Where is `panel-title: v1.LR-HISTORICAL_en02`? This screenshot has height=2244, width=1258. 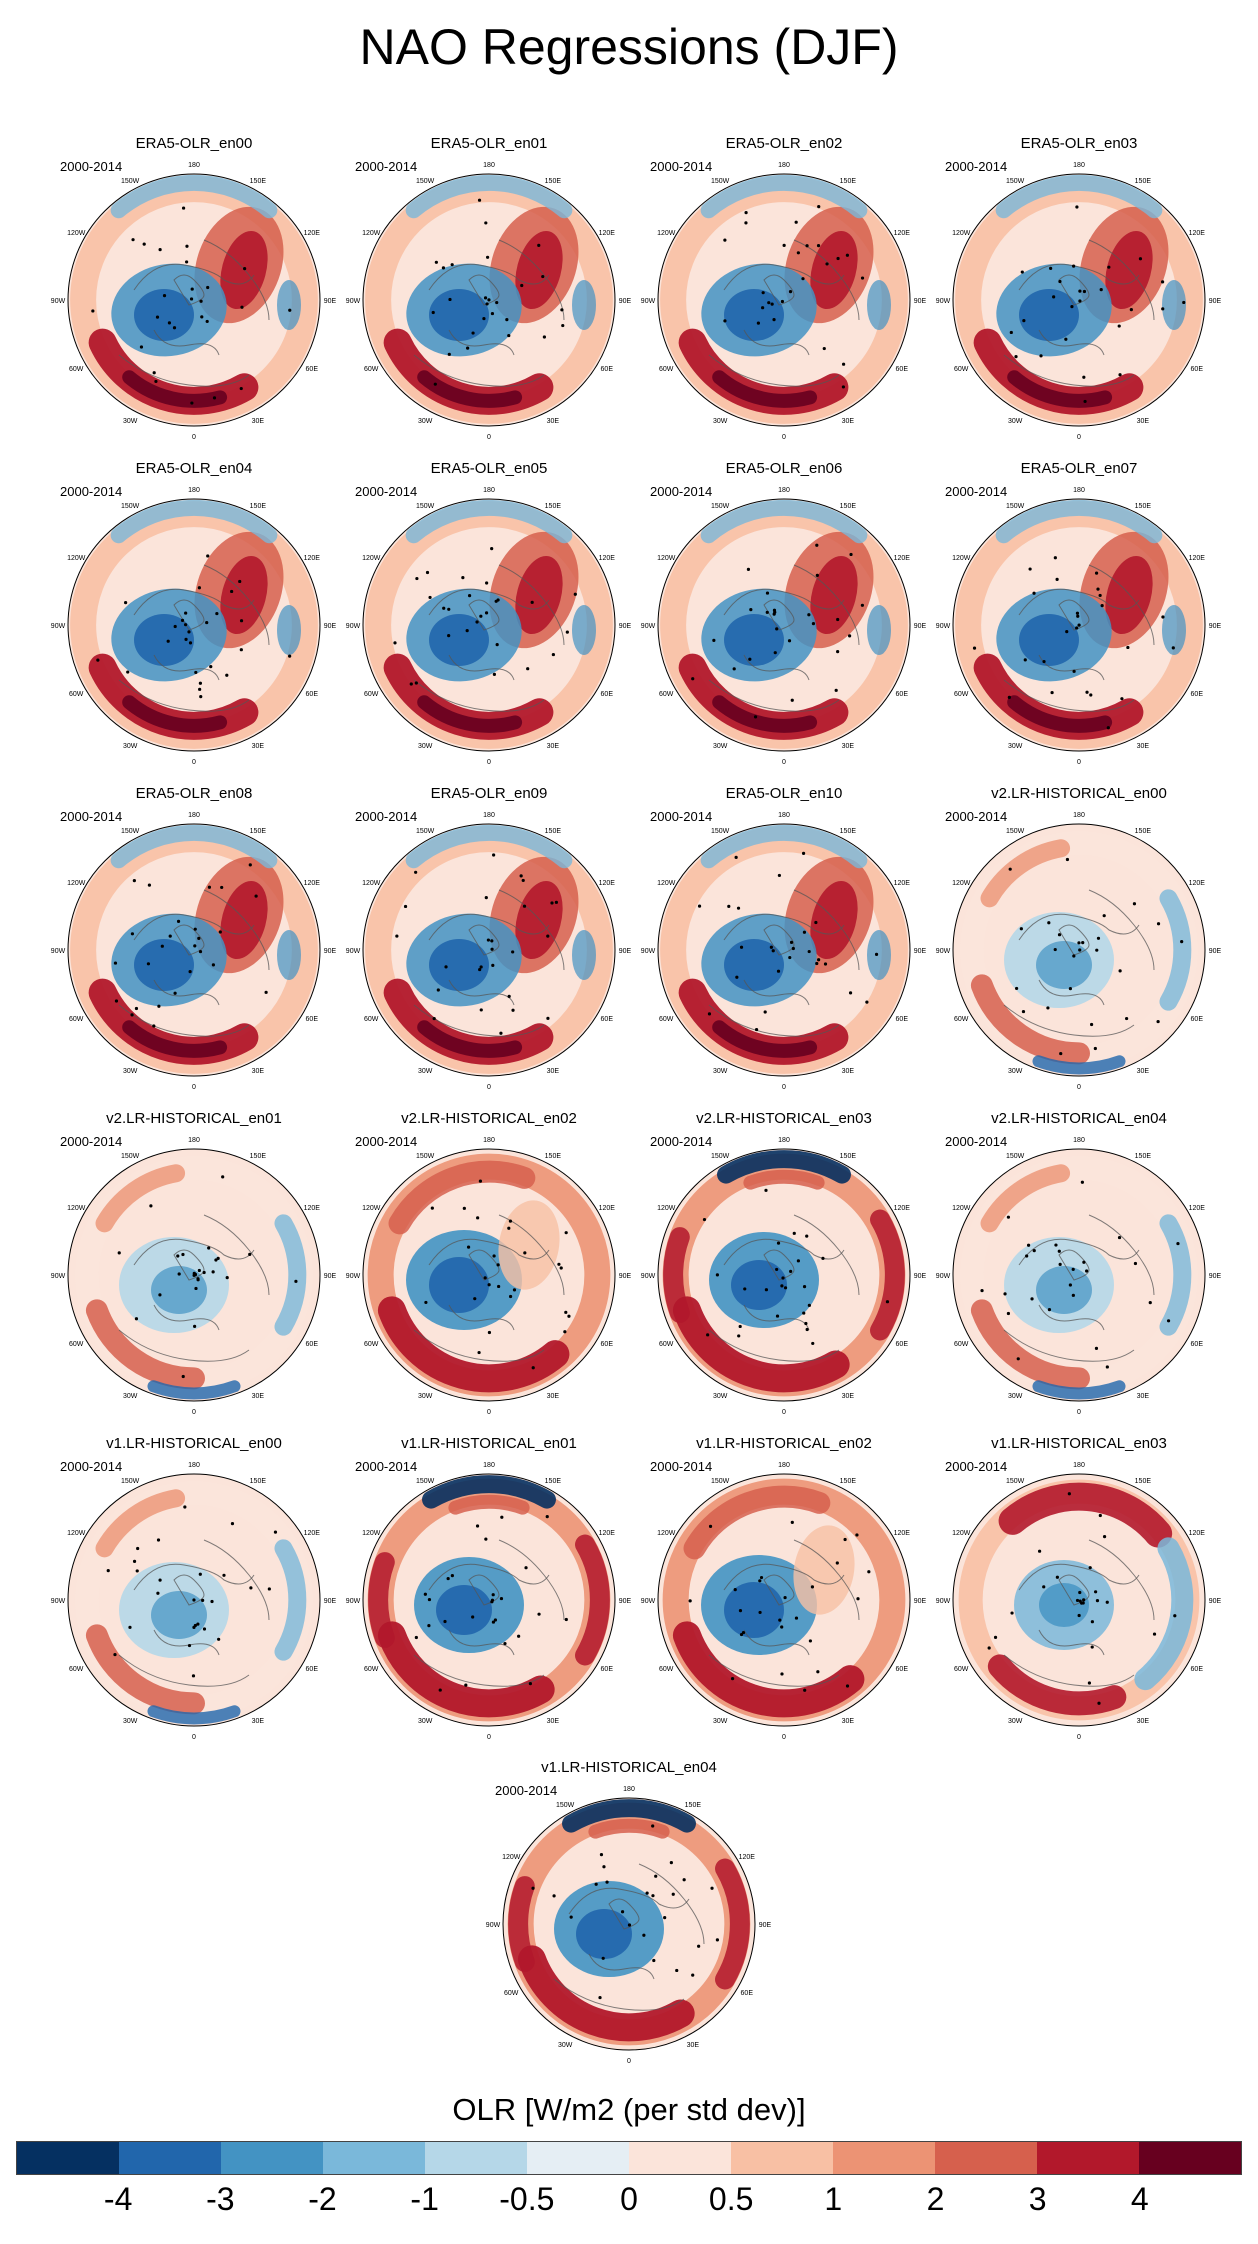
panel-title: v1.LR-HISTORICAL_en02 is located at coordinates (784, 1443).